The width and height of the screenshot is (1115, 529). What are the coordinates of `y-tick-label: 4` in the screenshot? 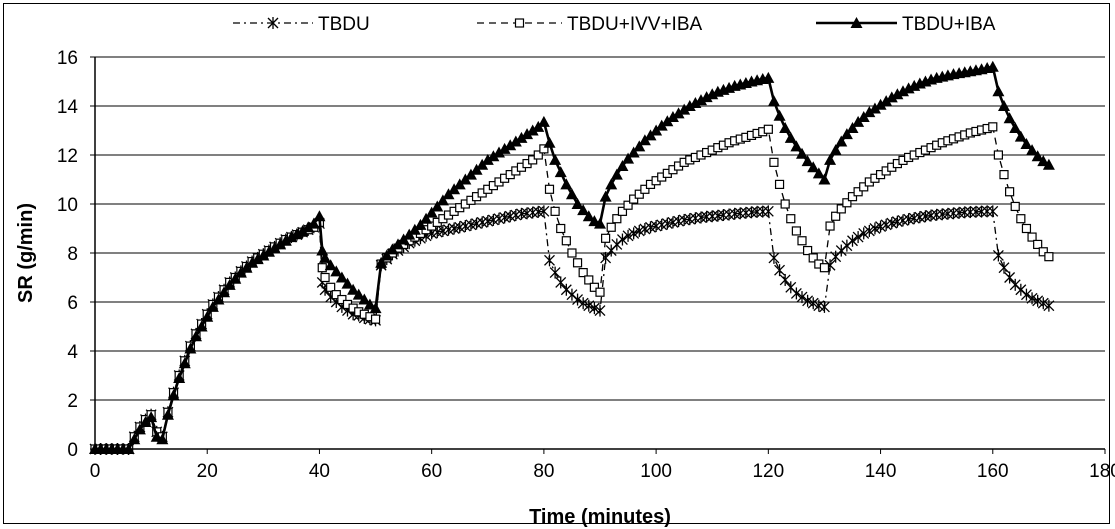 It's located at (72, 352).